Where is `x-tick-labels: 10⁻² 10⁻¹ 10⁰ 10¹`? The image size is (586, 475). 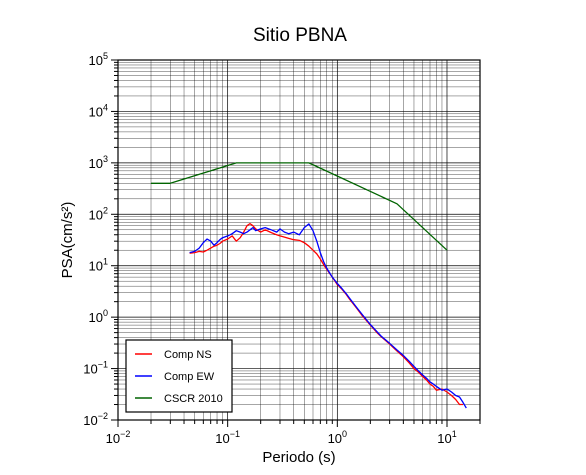 x-tick-labels: 10⁻² 10⁻¹ 10⁰ 10¹ is located at coordinates (281, 437).